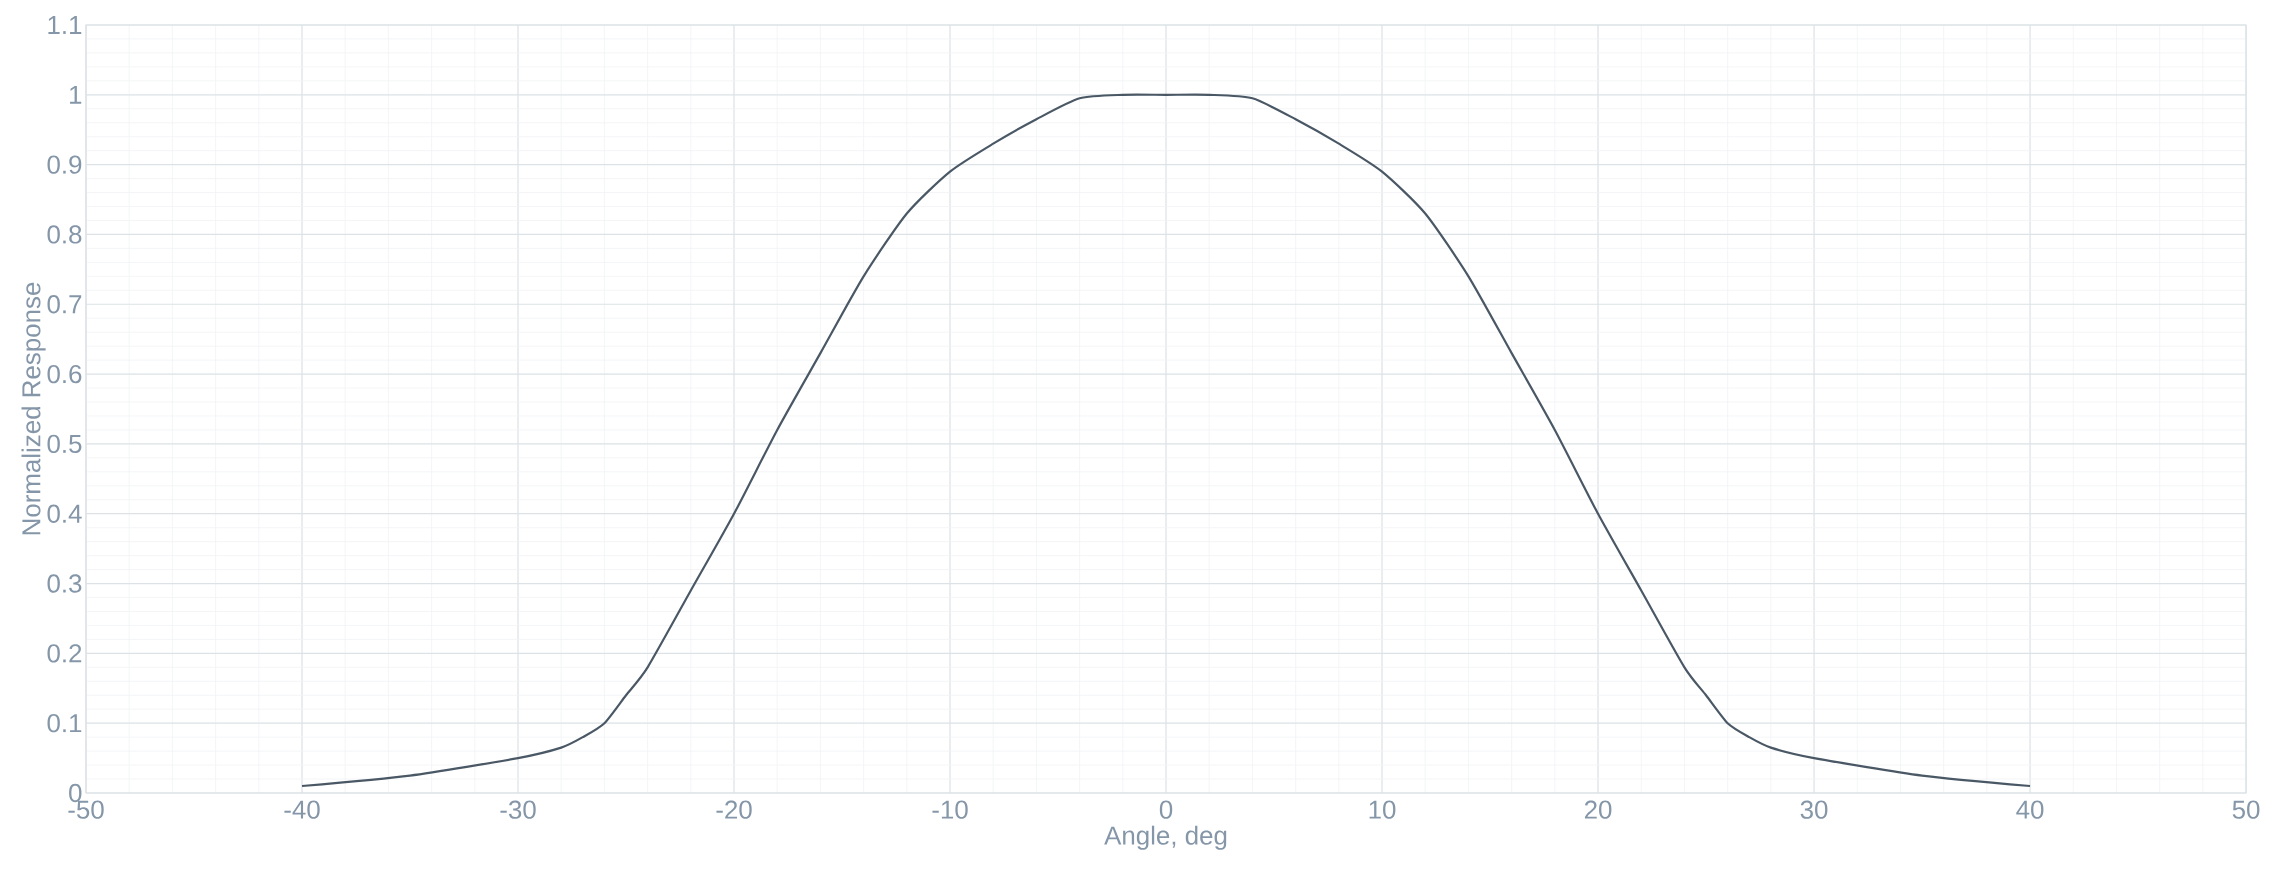  I want to click on x-tick-label: 10, so click(1382, 809).